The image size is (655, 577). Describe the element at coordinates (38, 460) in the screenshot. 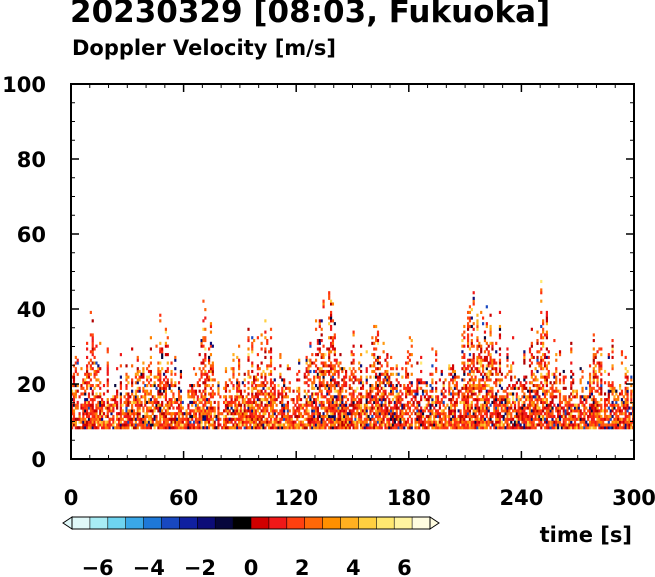

I see `y-tick-label: 0` at that location.